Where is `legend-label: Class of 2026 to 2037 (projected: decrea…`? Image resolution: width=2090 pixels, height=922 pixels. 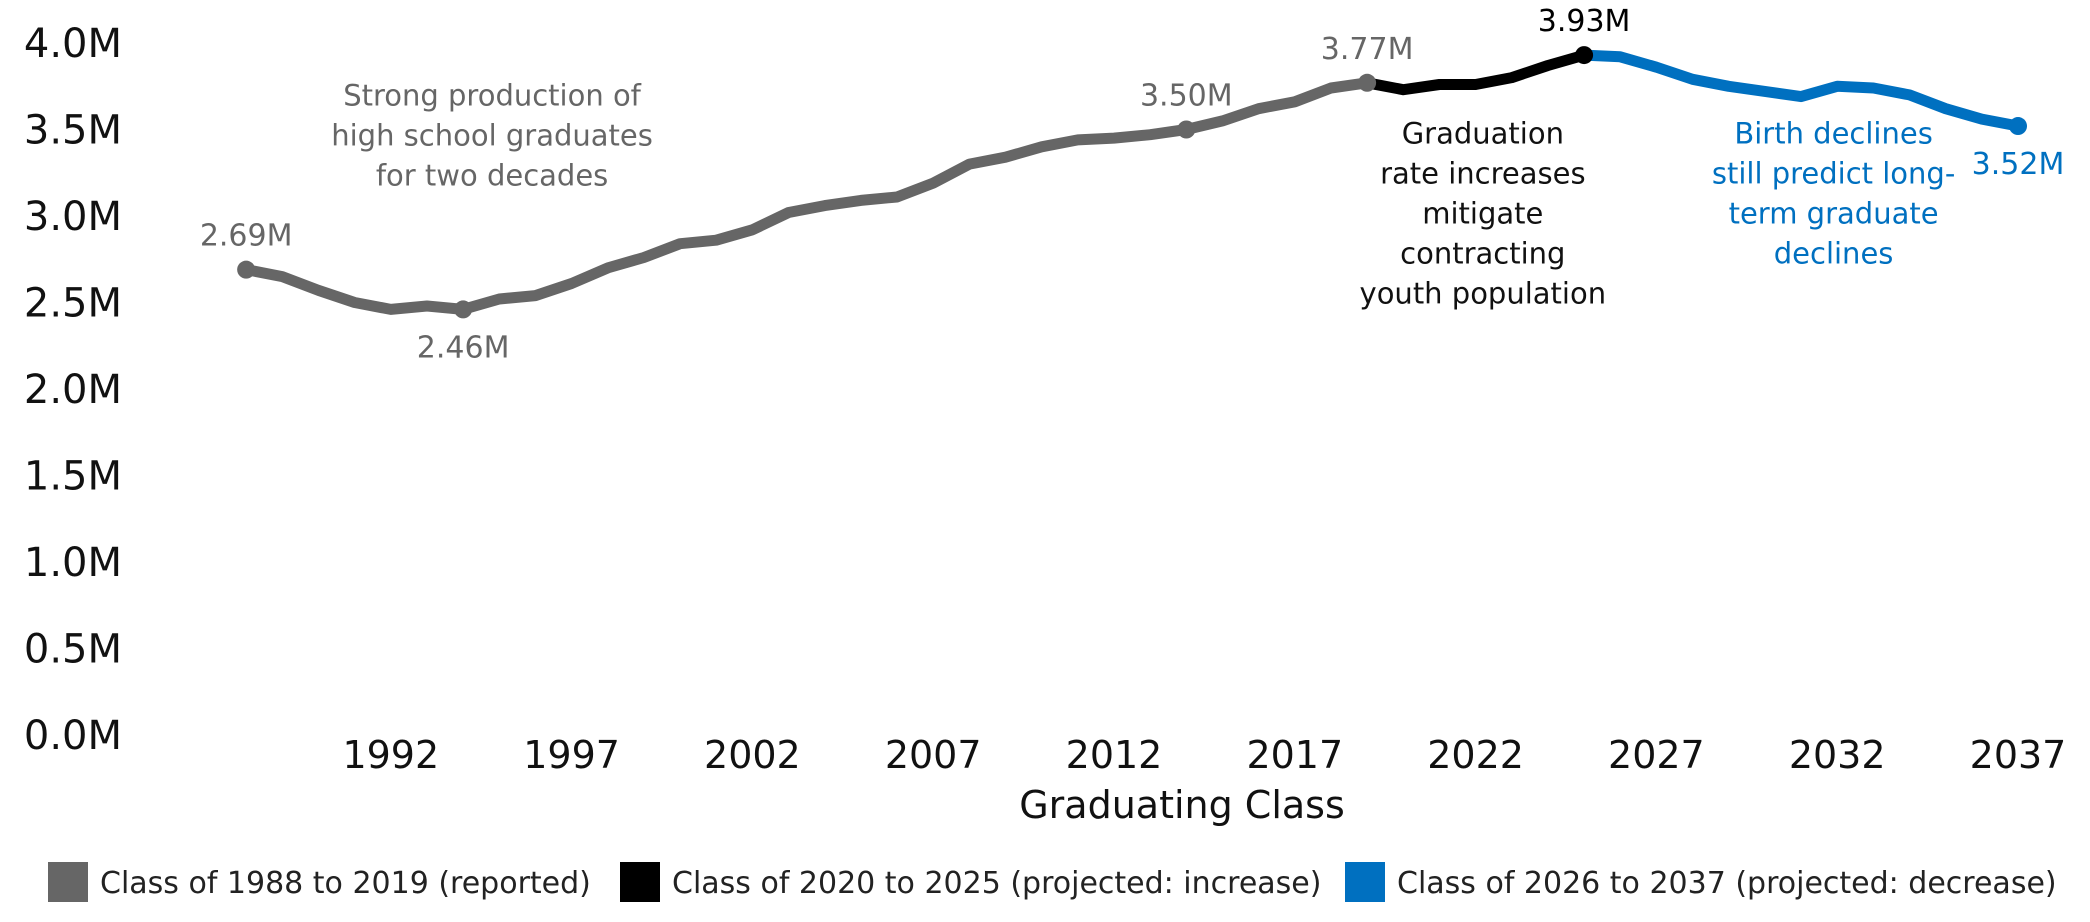 legend-label: Class of 2026 to 2037 (projected: decrea… is located at coordinates (1727, 883).